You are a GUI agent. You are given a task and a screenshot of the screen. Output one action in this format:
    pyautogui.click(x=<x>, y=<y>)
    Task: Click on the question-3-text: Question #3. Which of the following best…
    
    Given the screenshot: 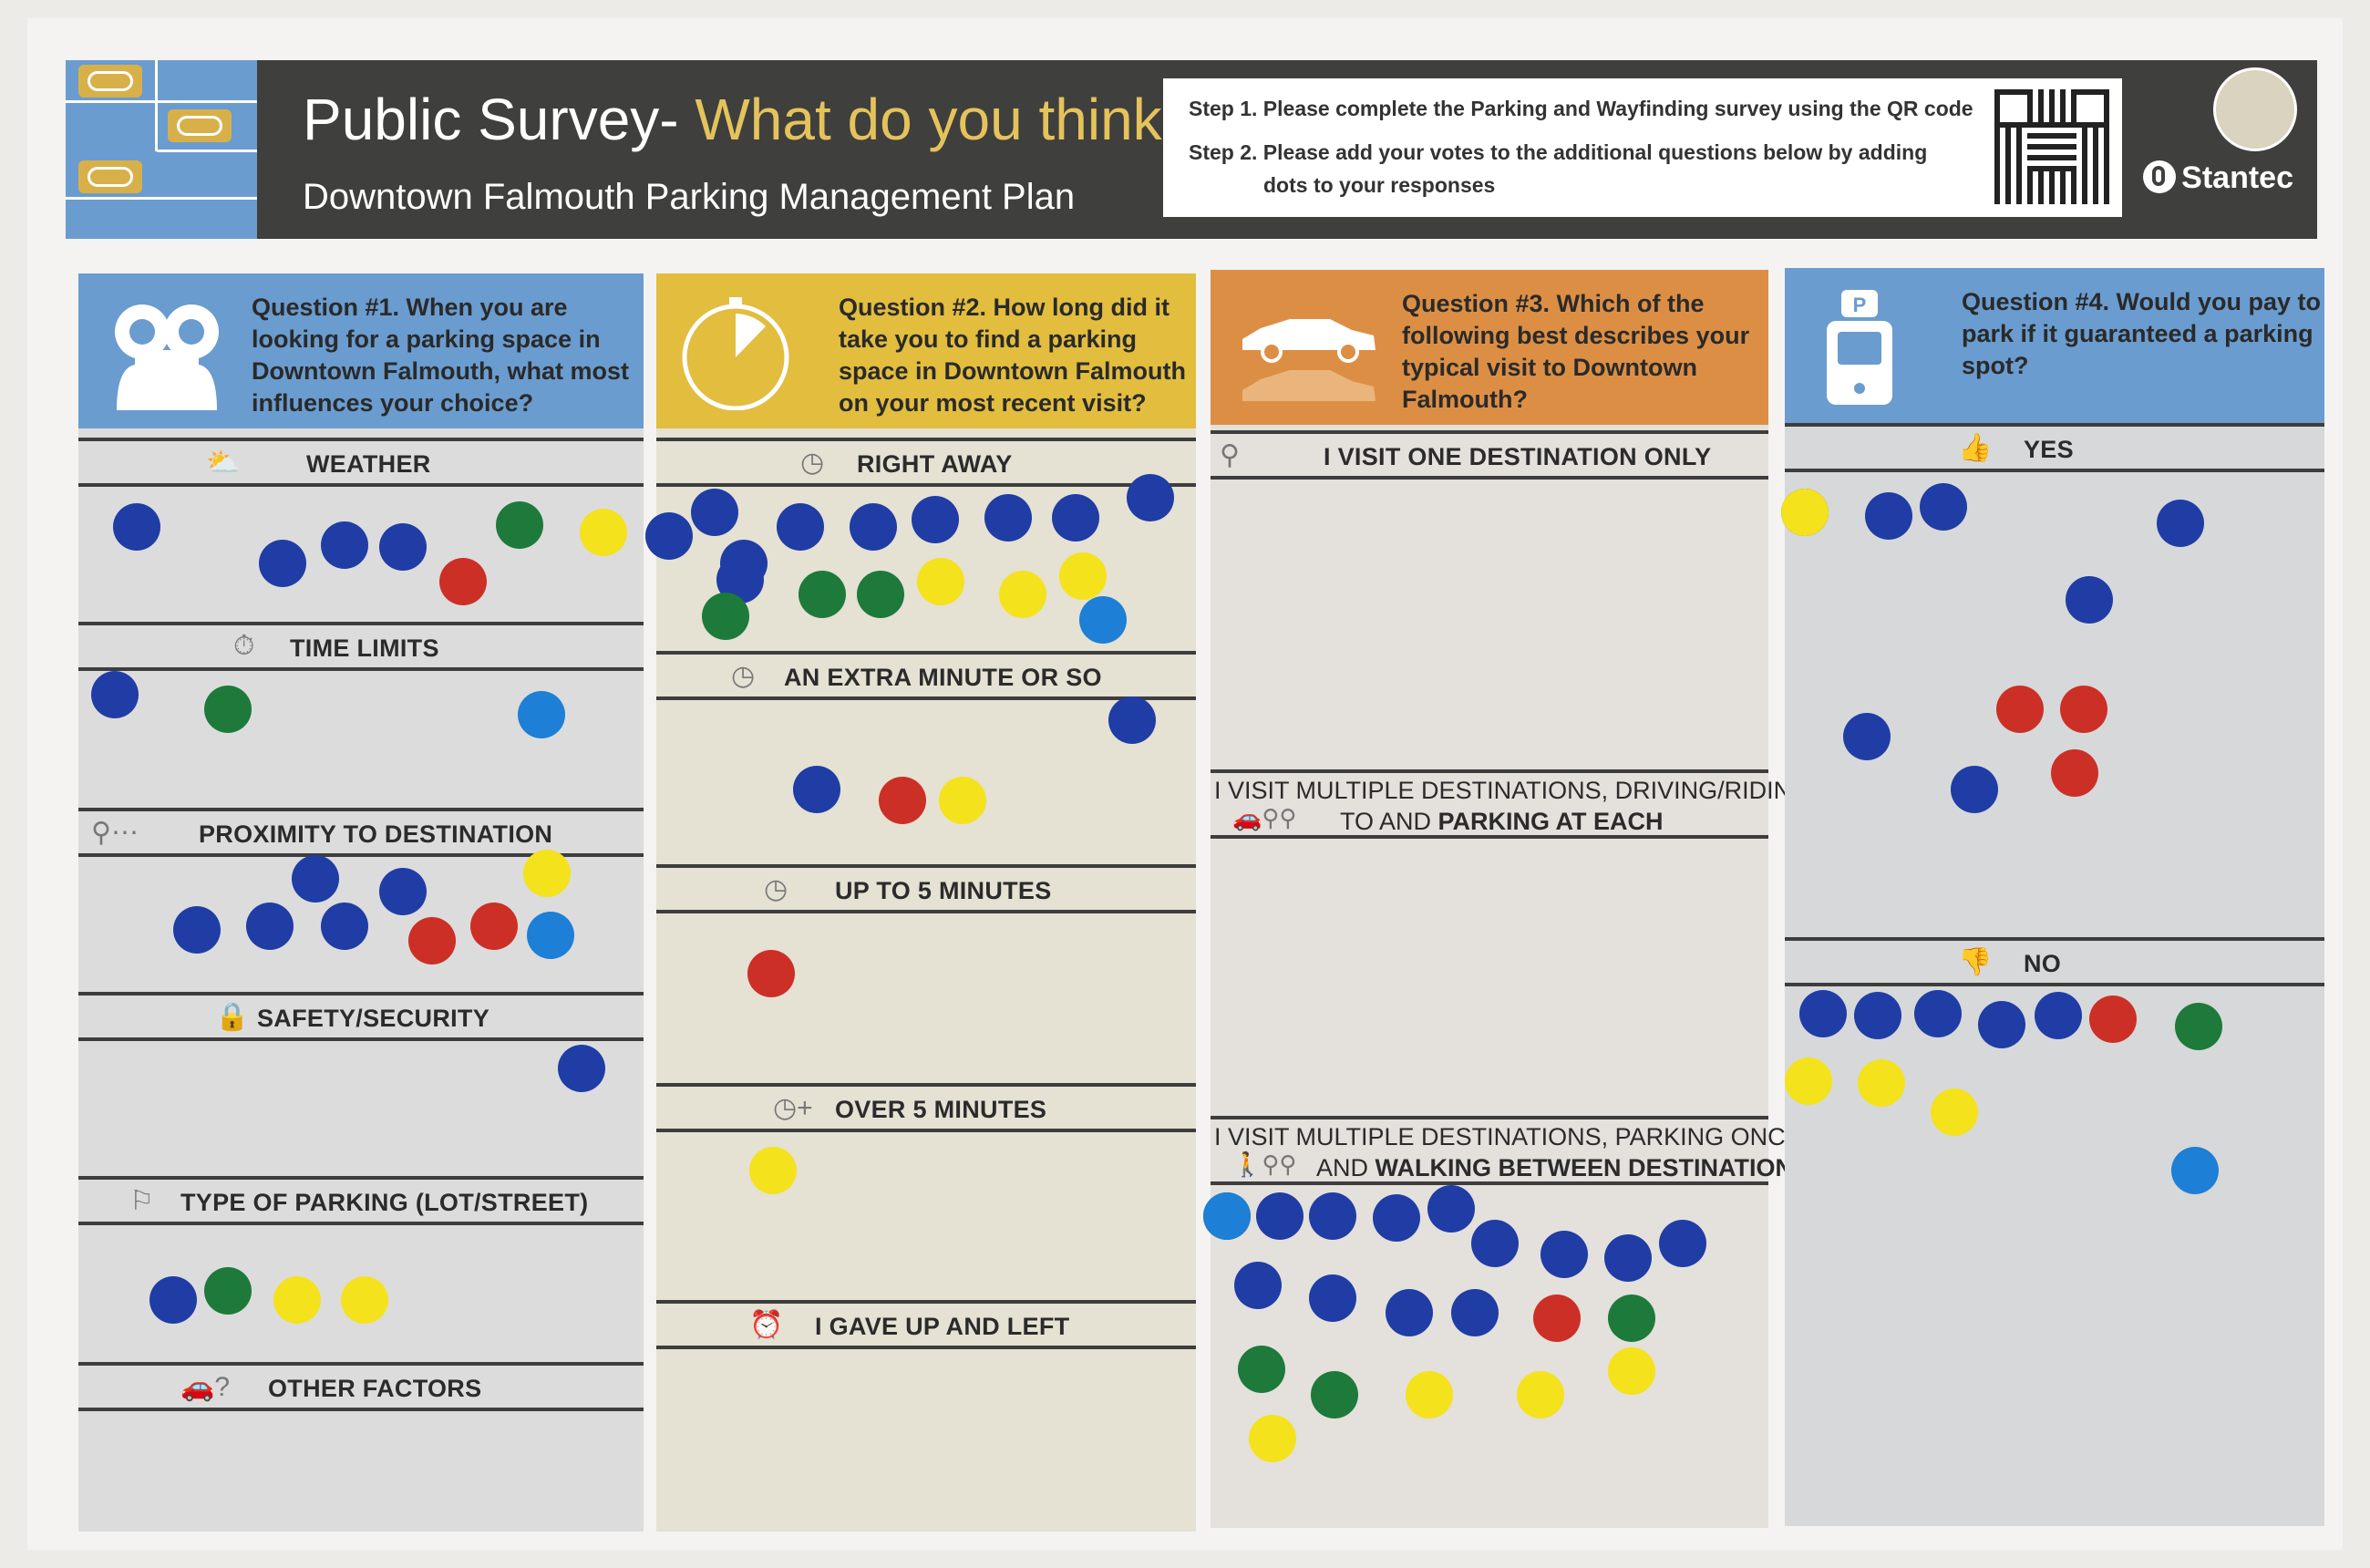 What is the action you would take?
    pyautogui.click(x=1576, y=351)
    